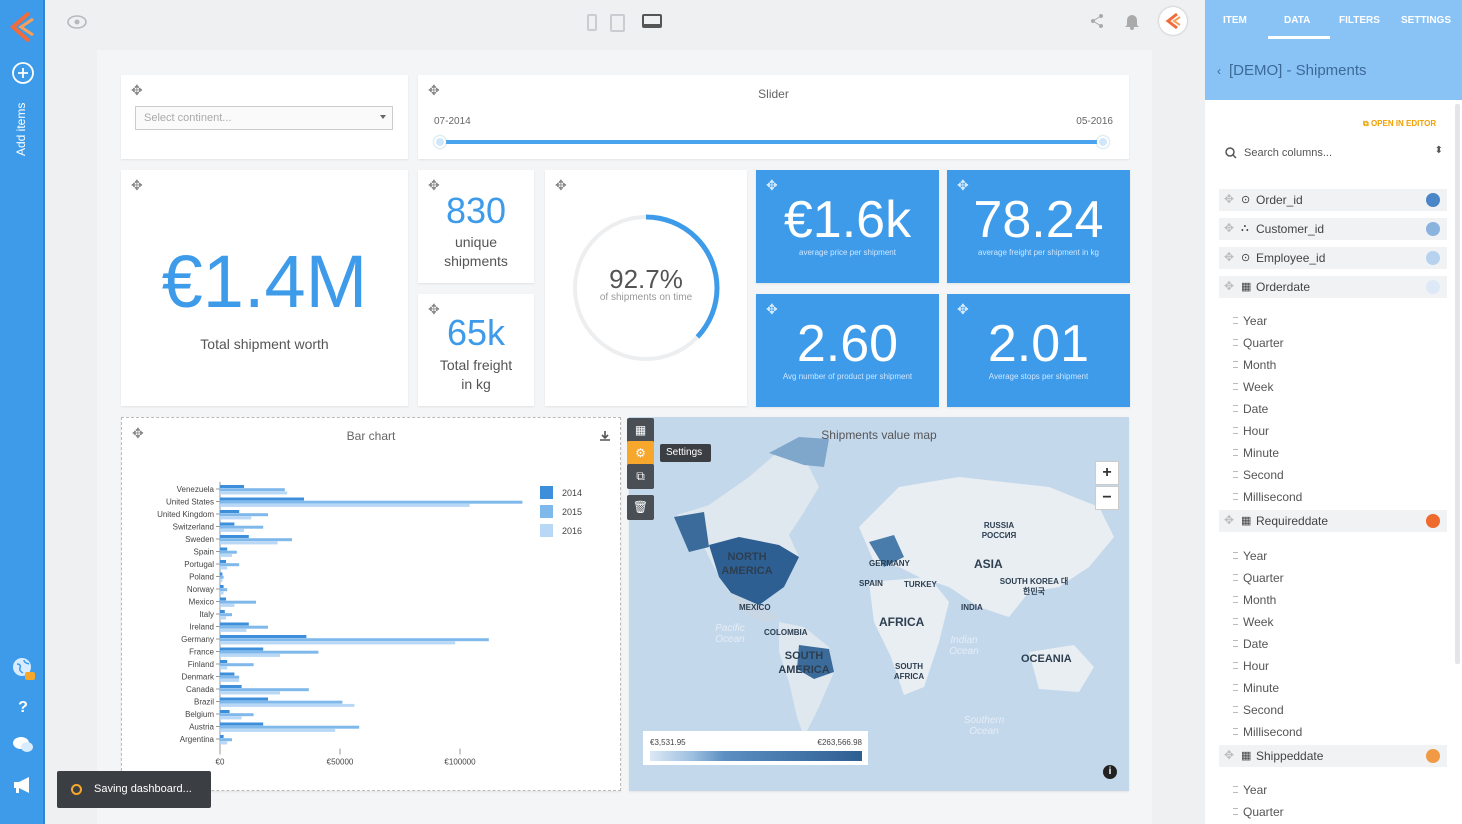  Describe the element at coordinates (1333, 258) in the screenshot. I see `column-employee_id: ✥ ⊙ Employee_id` at that location.